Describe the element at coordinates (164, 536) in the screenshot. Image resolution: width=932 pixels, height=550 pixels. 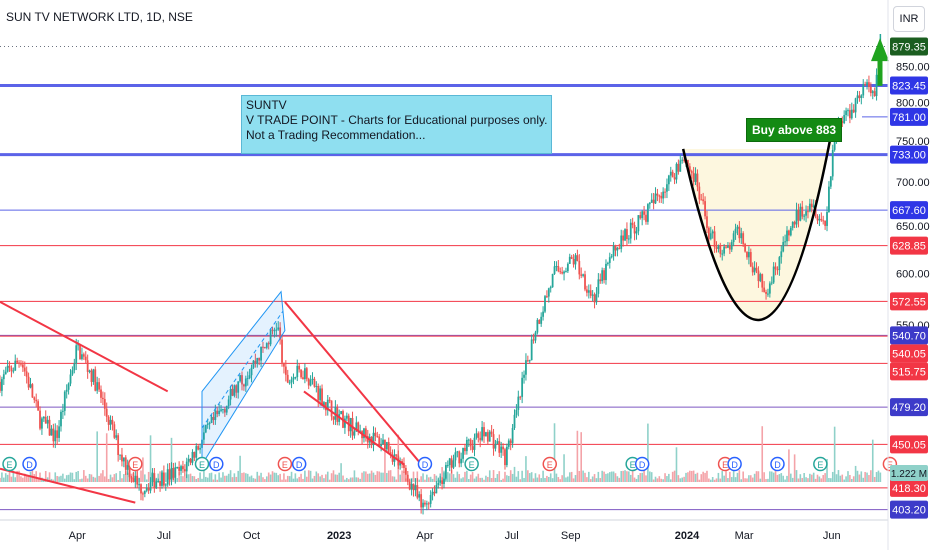
I see `x-tick-label: Jul` at that location.